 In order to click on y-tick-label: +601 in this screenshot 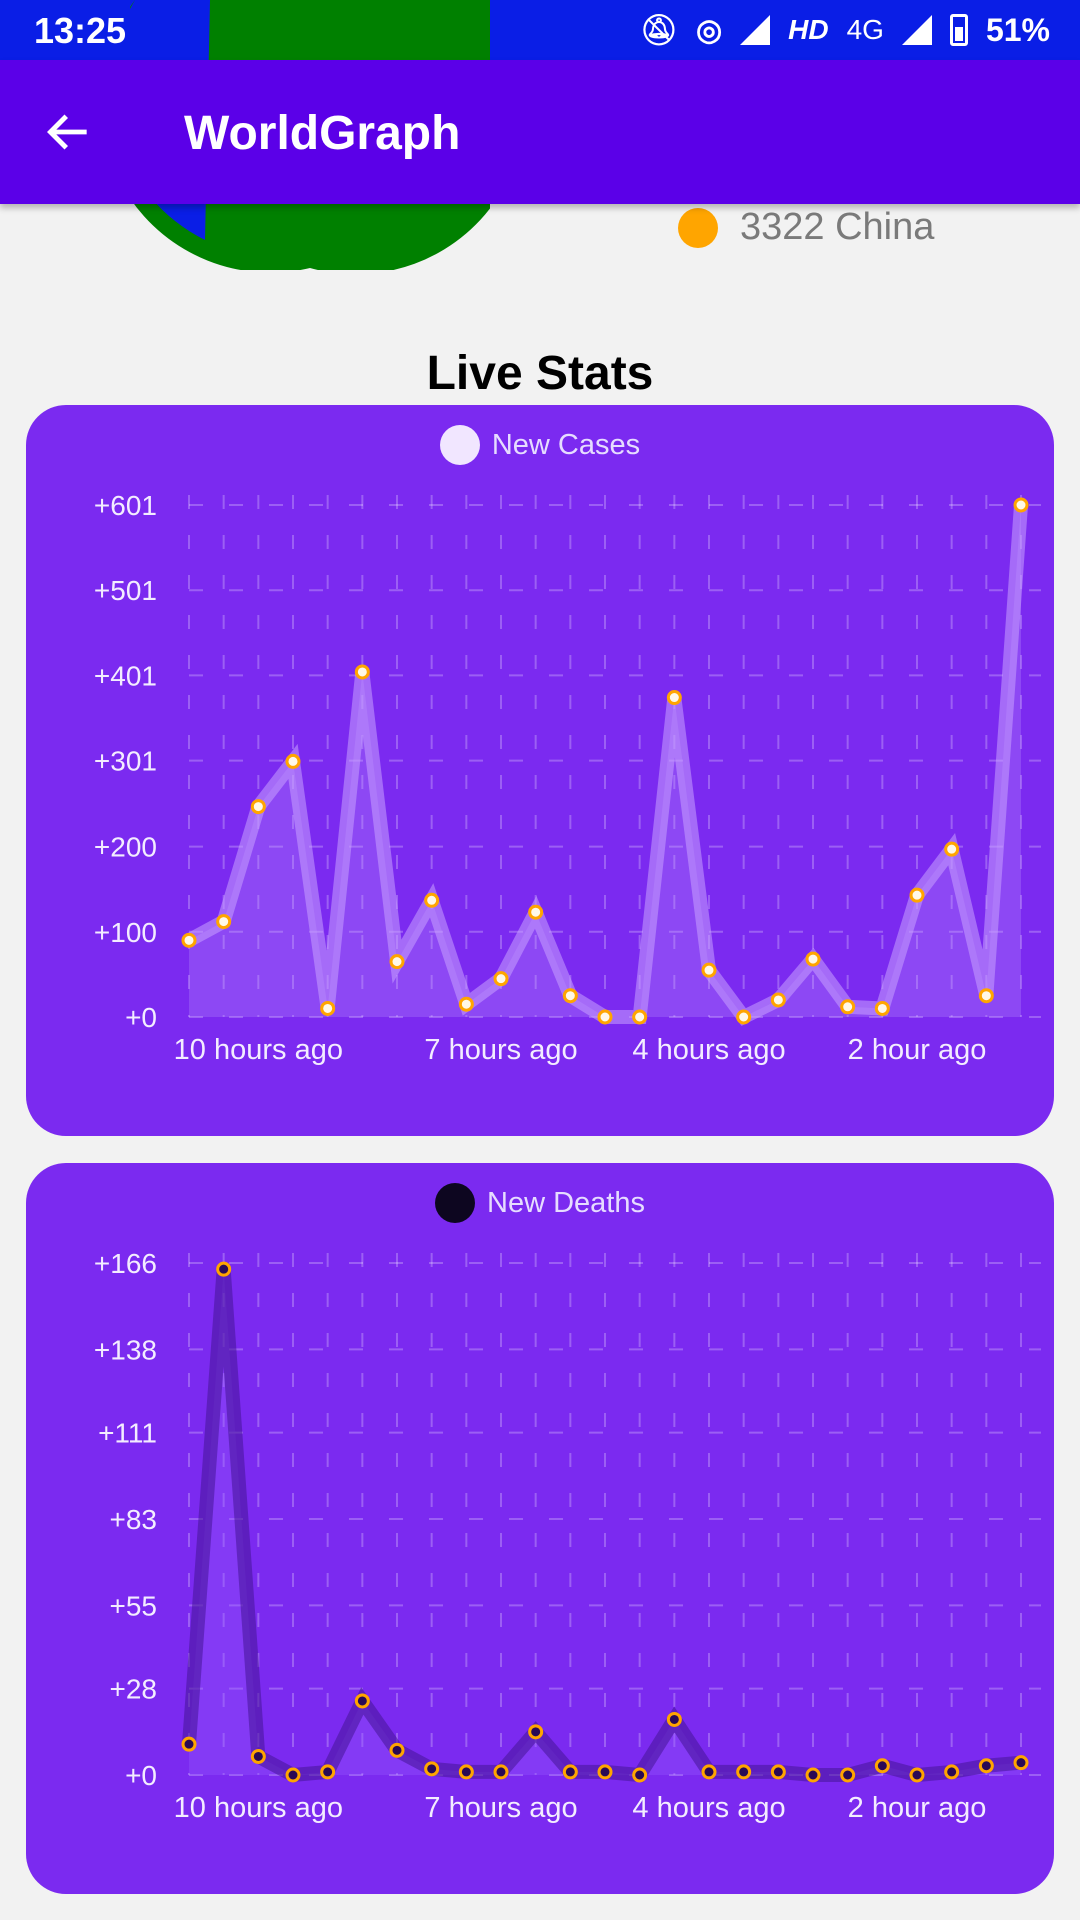, I will do `click(125, 505)`.